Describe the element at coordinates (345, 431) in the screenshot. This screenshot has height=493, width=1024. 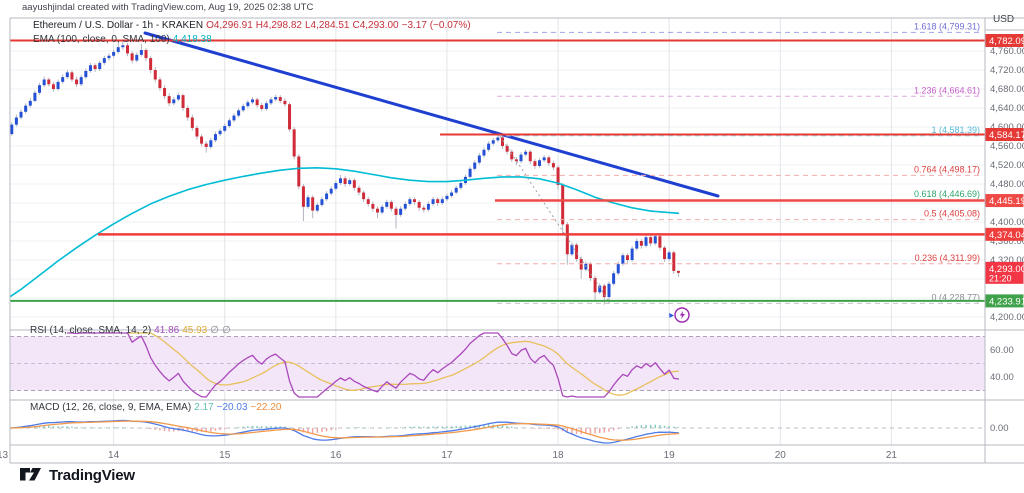
I see `macd-plot` at that location.